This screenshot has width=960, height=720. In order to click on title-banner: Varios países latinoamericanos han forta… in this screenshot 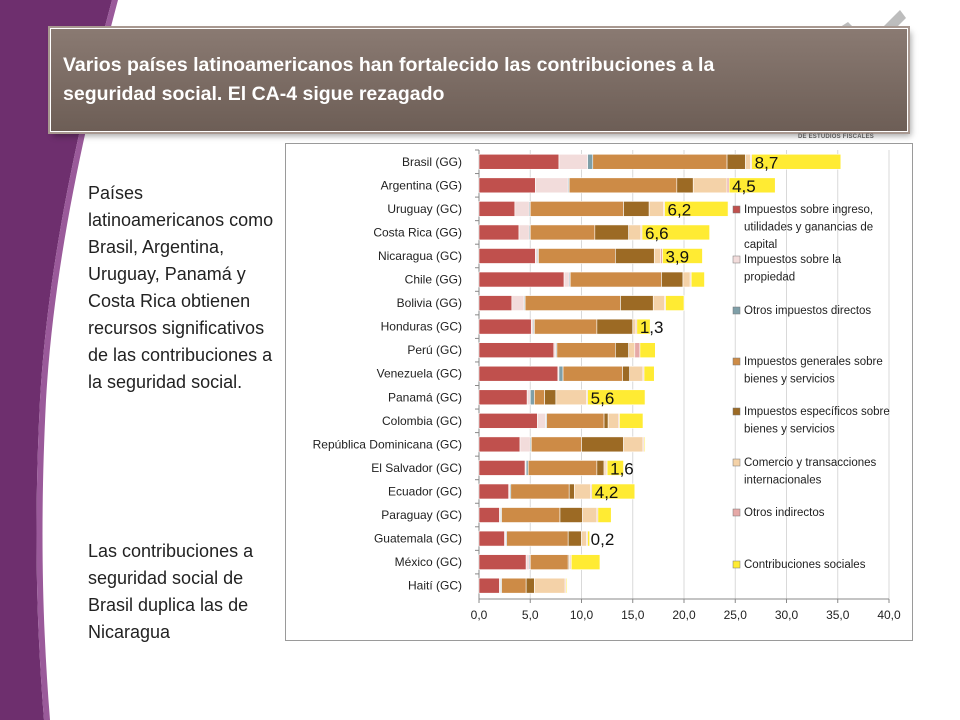, I will do `click(479, 80)`.